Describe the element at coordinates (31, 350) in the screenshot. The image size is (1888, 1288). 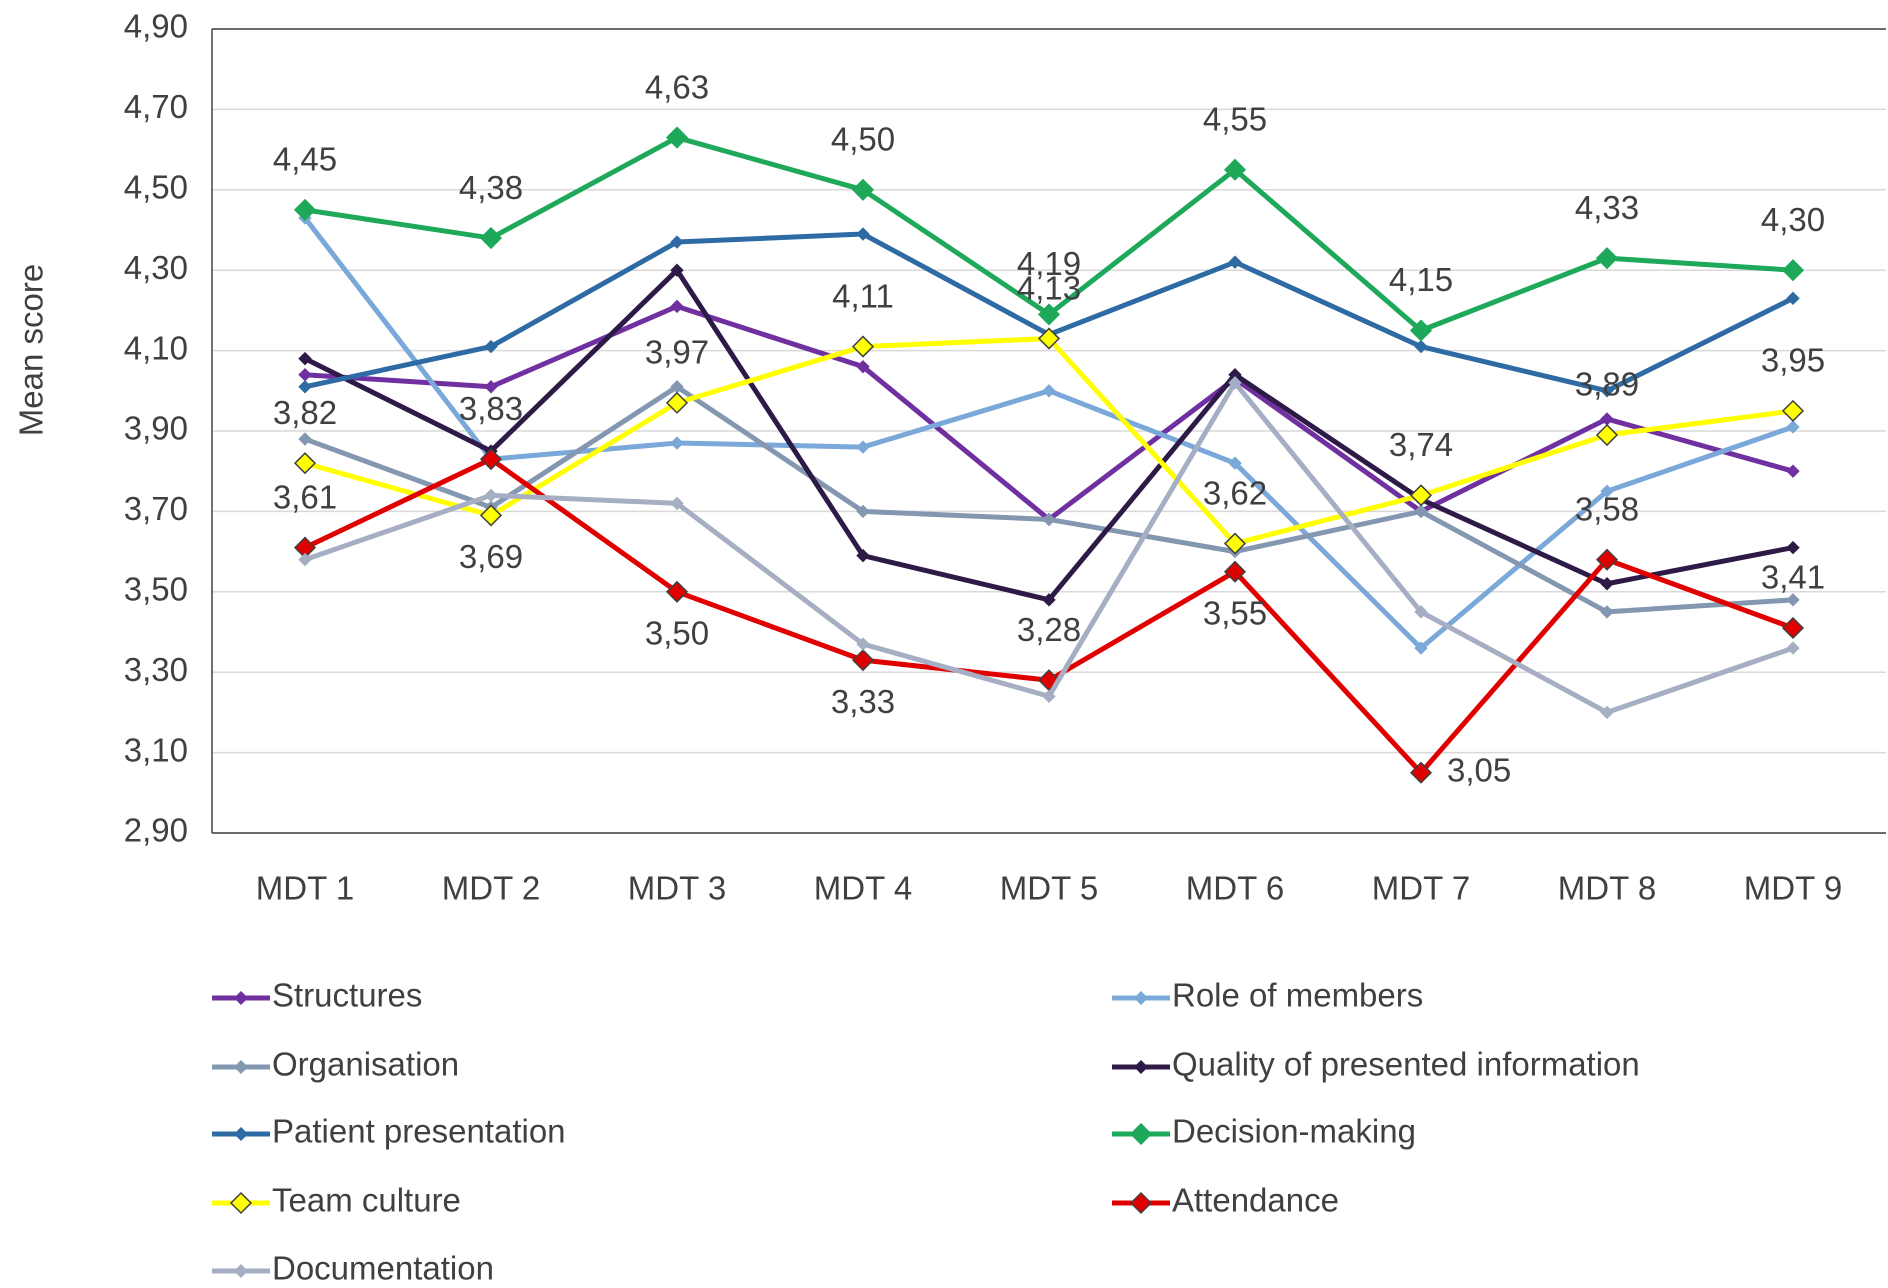
I see `y-axis-title: Mean score` at that location.